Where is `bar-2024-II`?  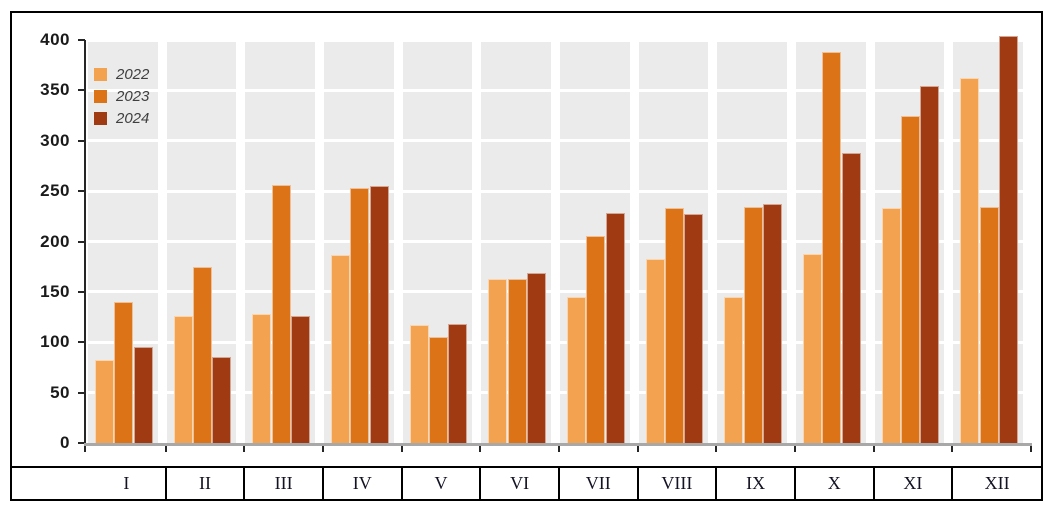
bar-2024-II is located at coordinates (222, 400).